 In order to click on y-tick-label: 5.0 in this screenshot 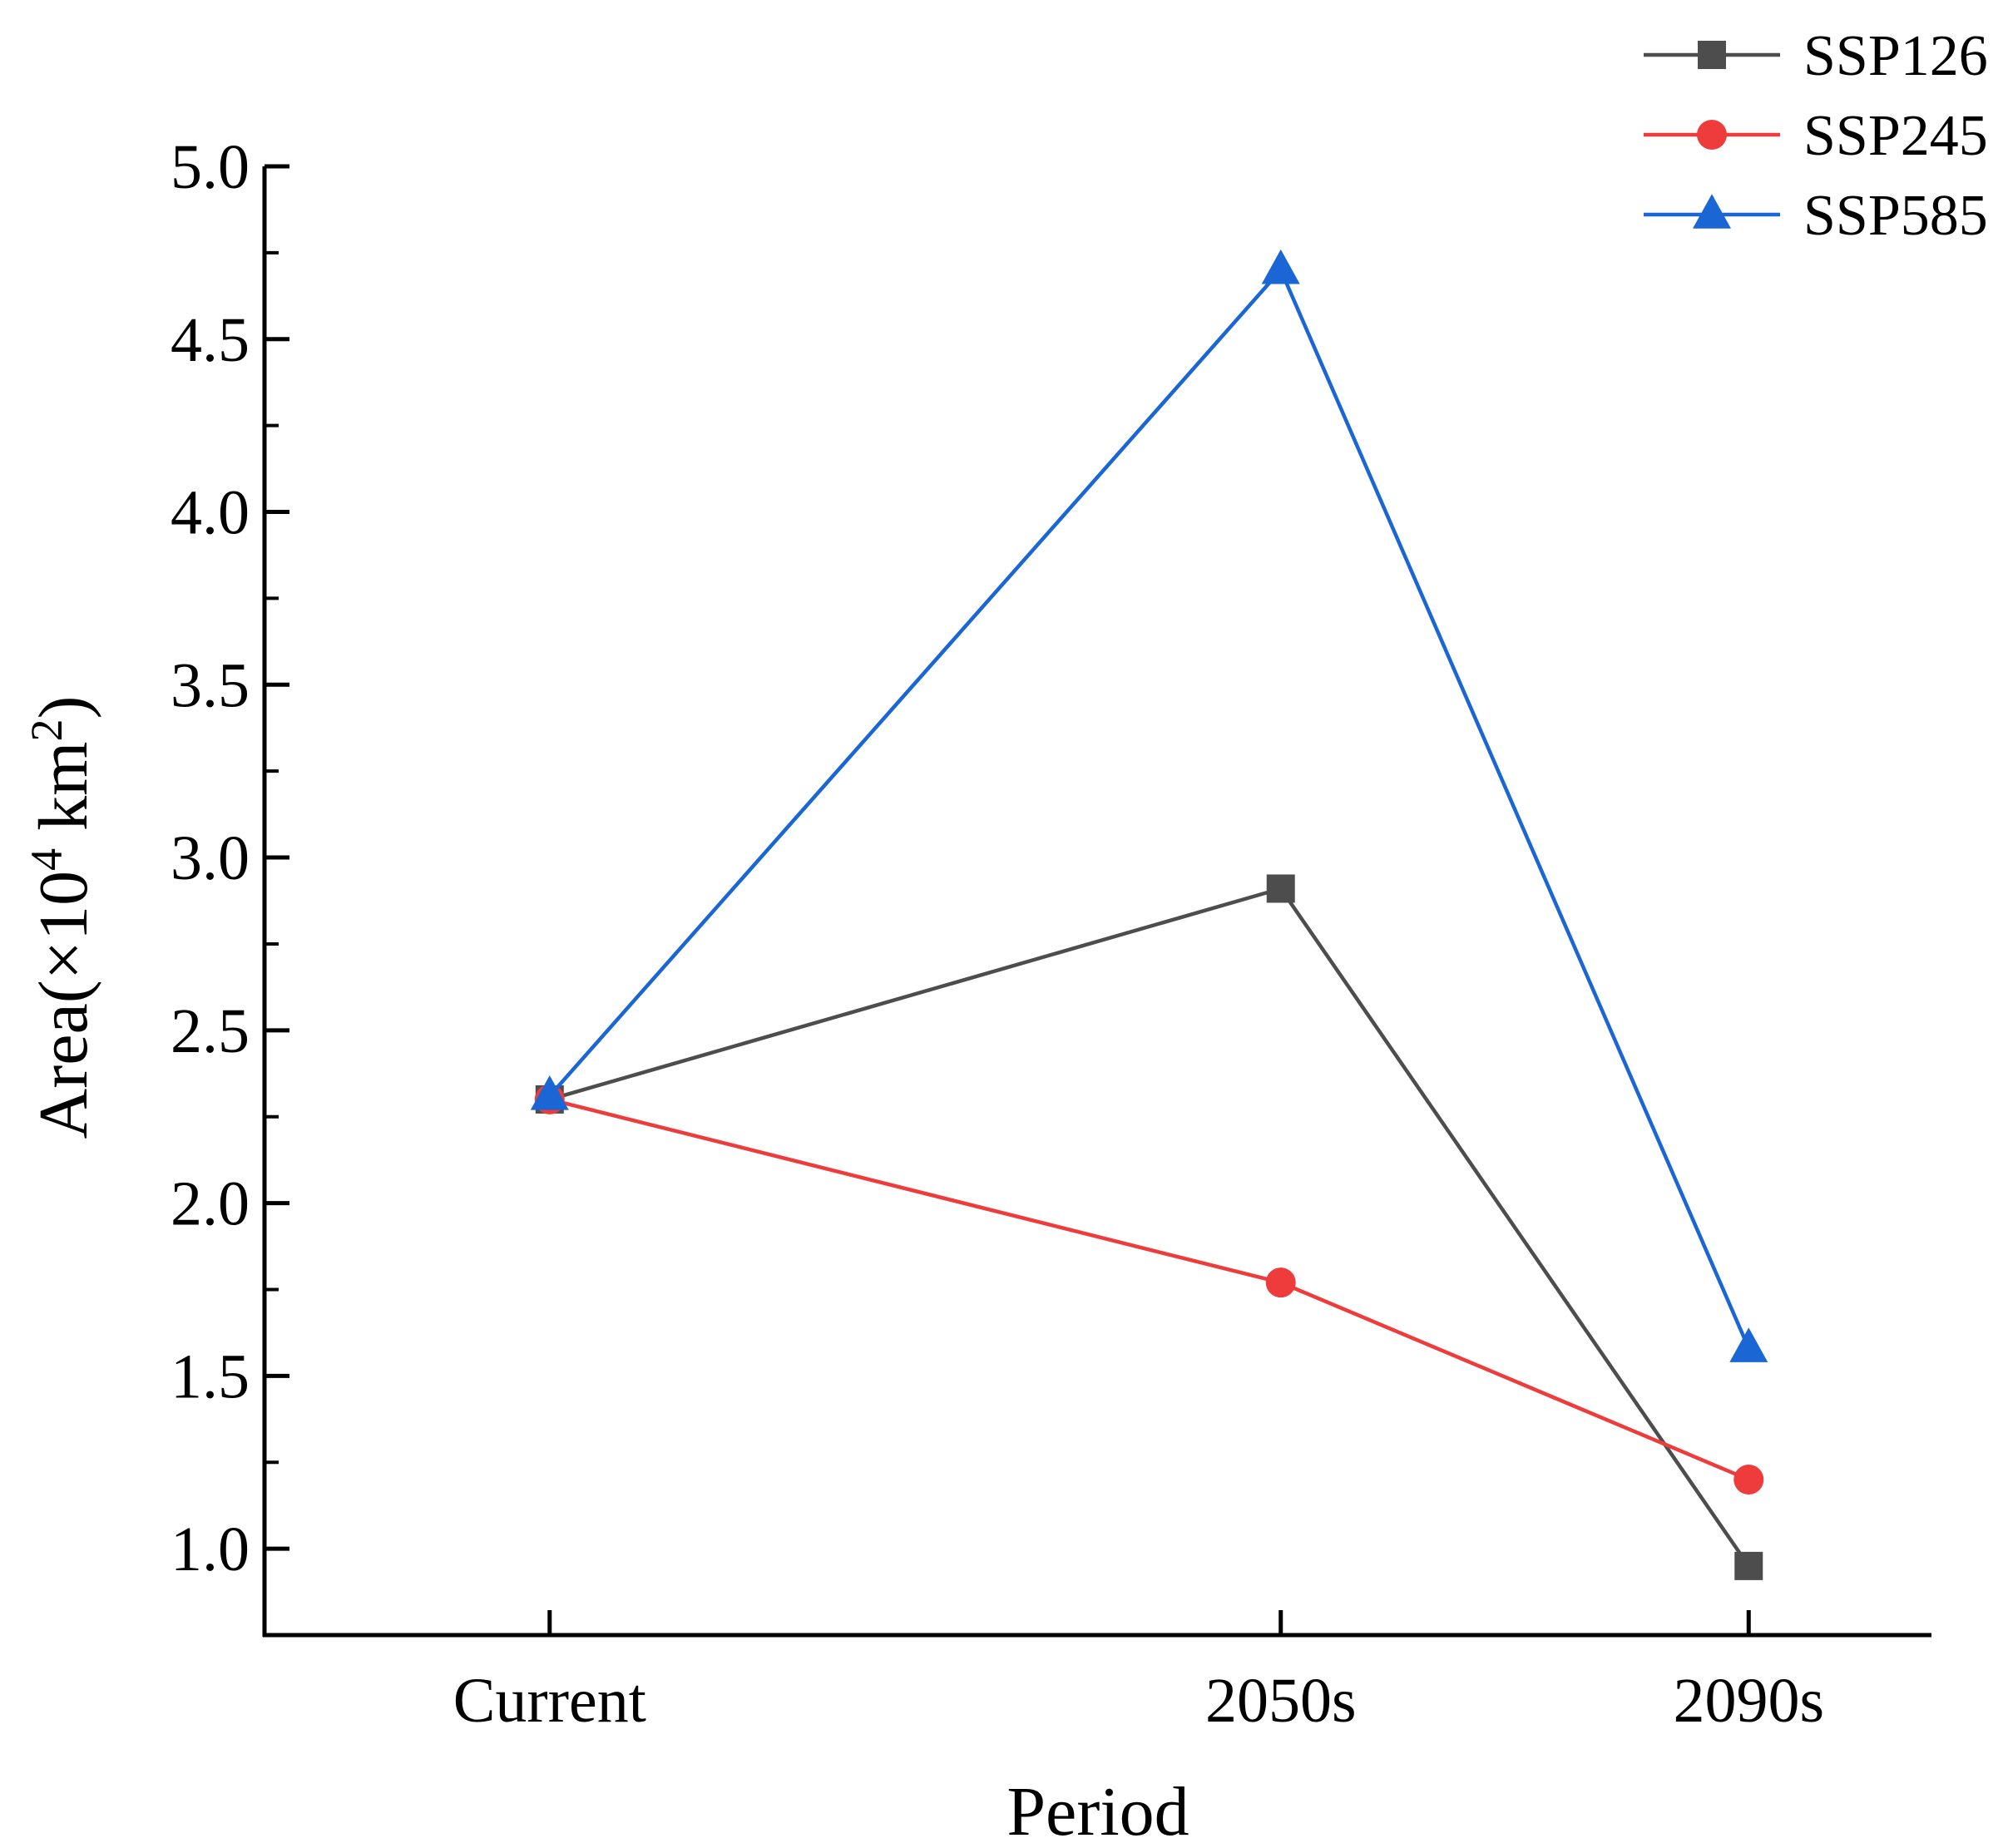, I will do `click(210, 167)`.